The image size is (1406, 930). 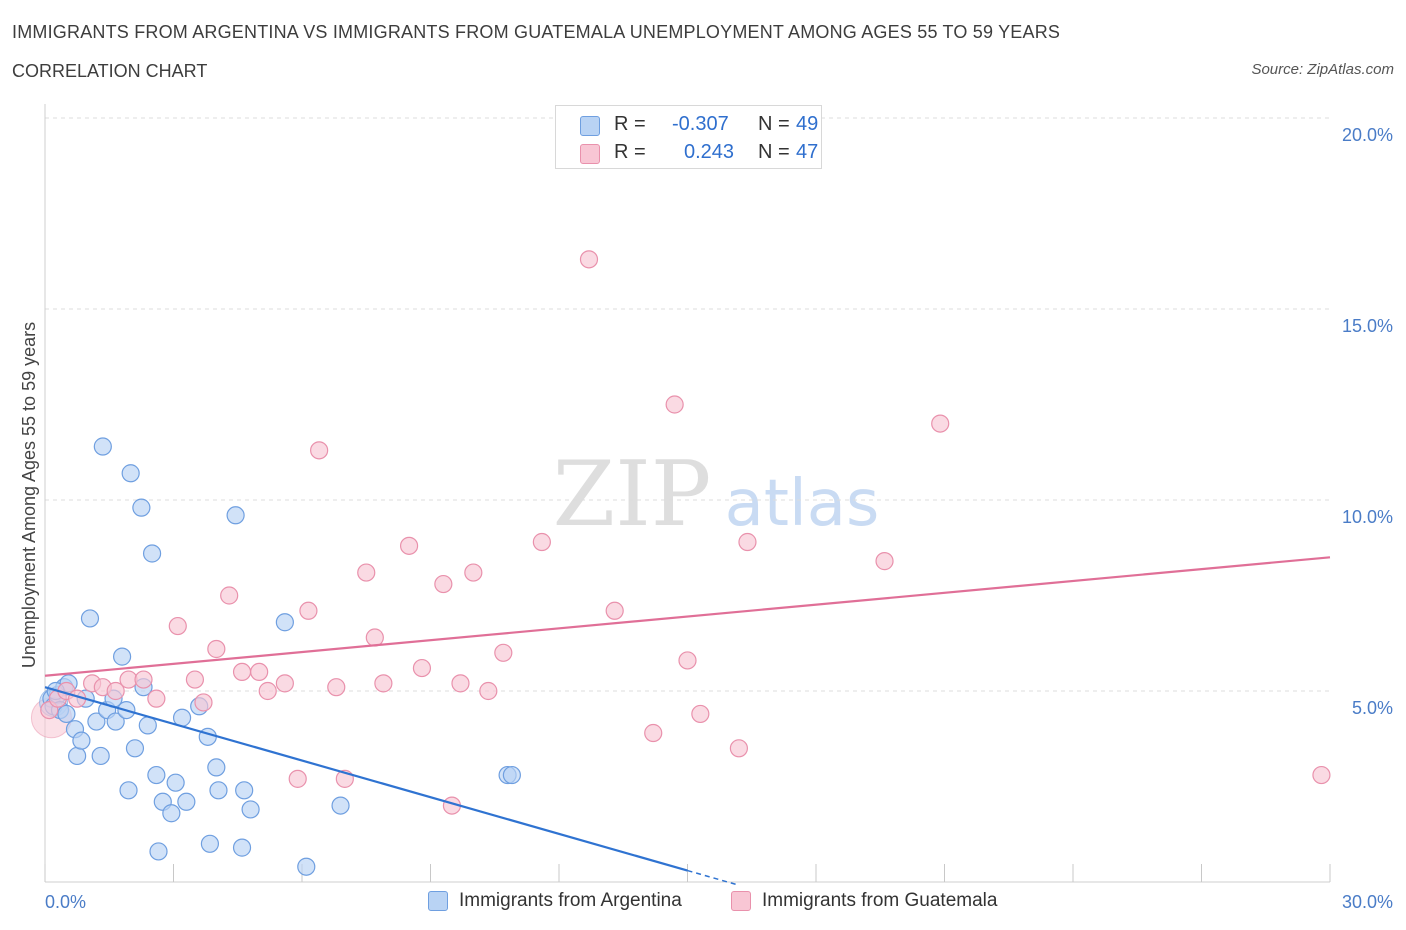 What do you see at coordinates (1367, 517) in the screenshot?
I see `y-tick-label: 10.0%` at bounding box center [1367, 517].